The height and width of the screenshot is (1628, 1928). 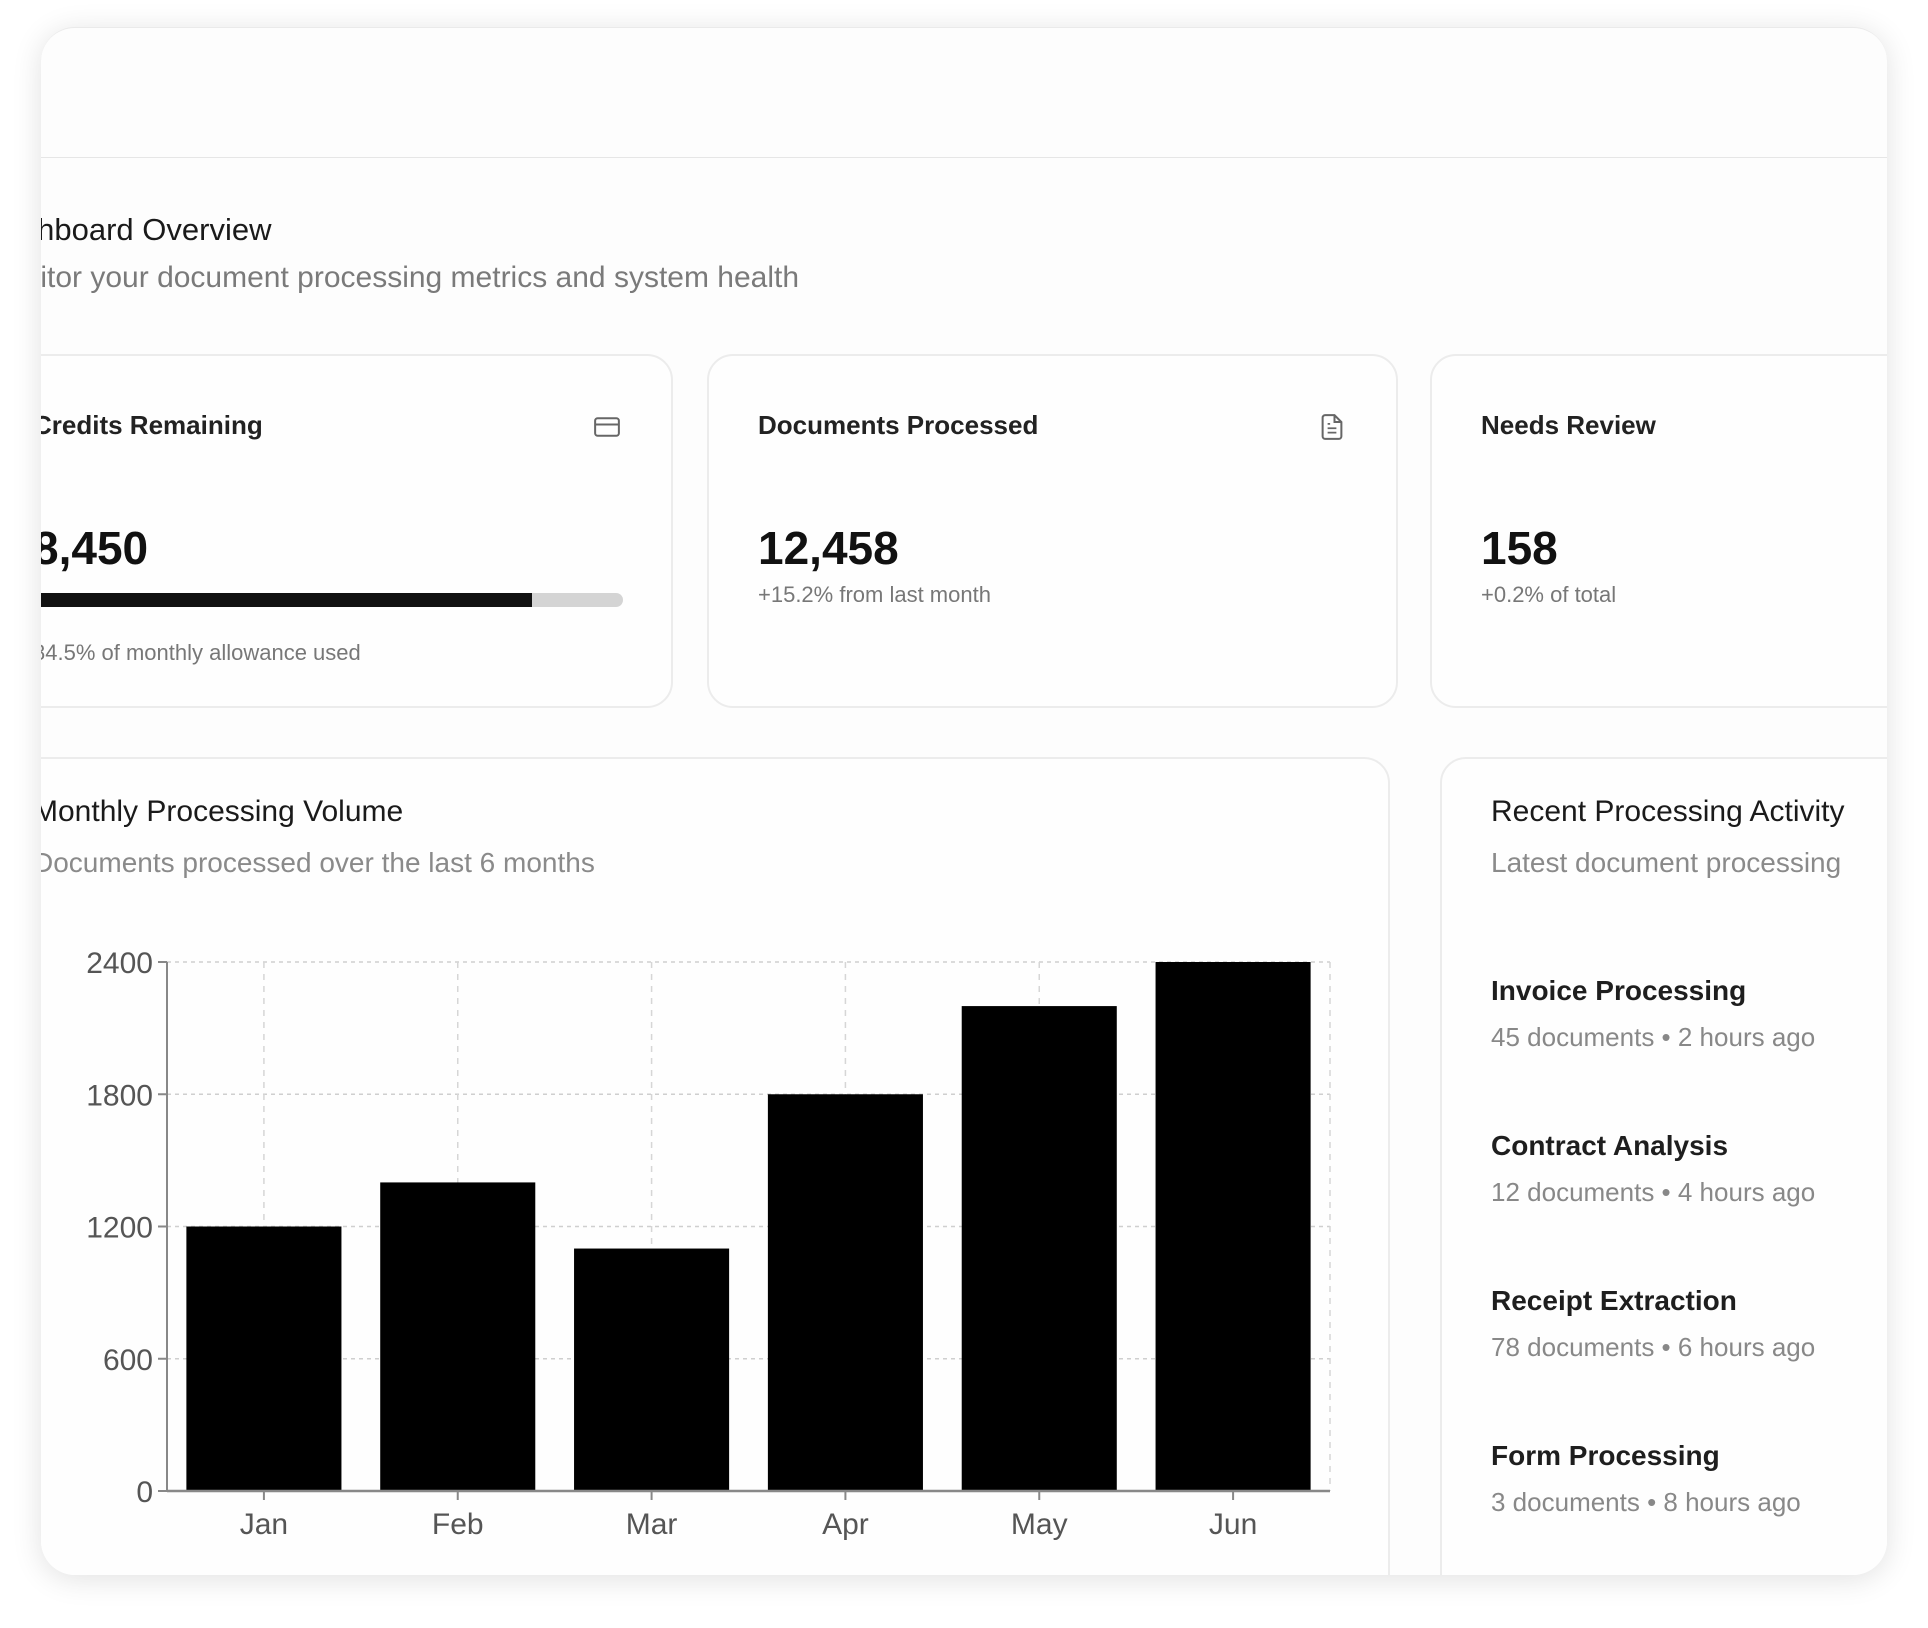 What do you see at coordinates (95, 548) in the screenshot?
I see `credits-value: 8,450` at bounding box center [95, 548].